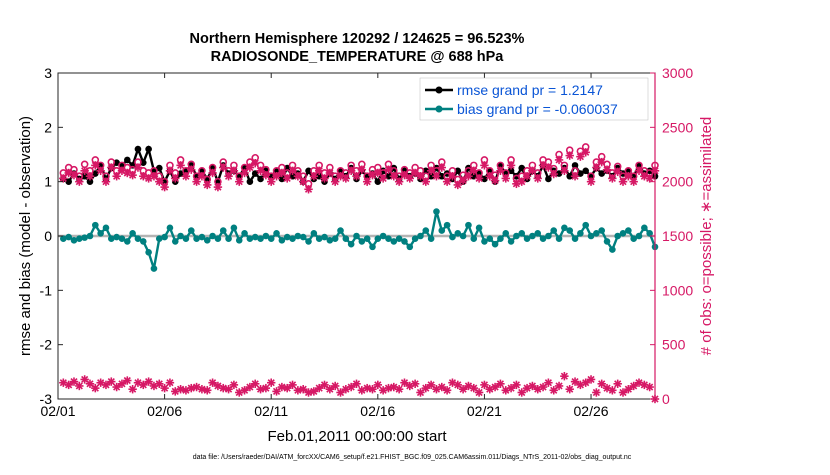 This screenshot has height=475, width=830. What do you see at coordinates (537, 109) in the screenshot?
I see `legend-bias-label: bias grand pr = -0.060037` at bounding box center [537, 109].